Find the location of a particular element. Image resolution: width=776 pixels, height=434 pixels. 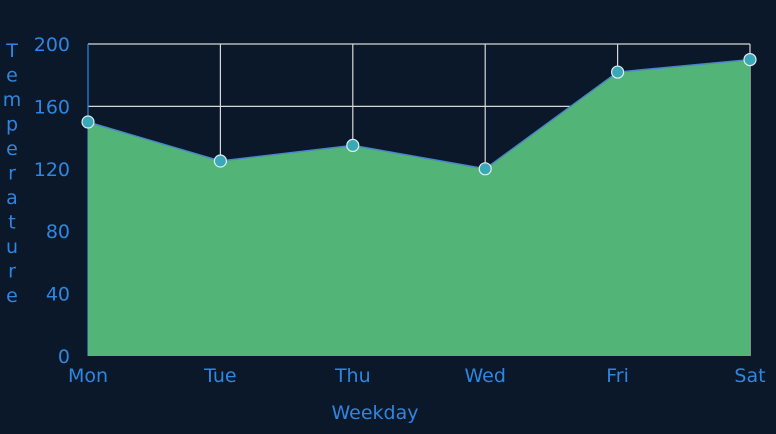

y-tick-label: 160 is located at coordinates (52, 107).